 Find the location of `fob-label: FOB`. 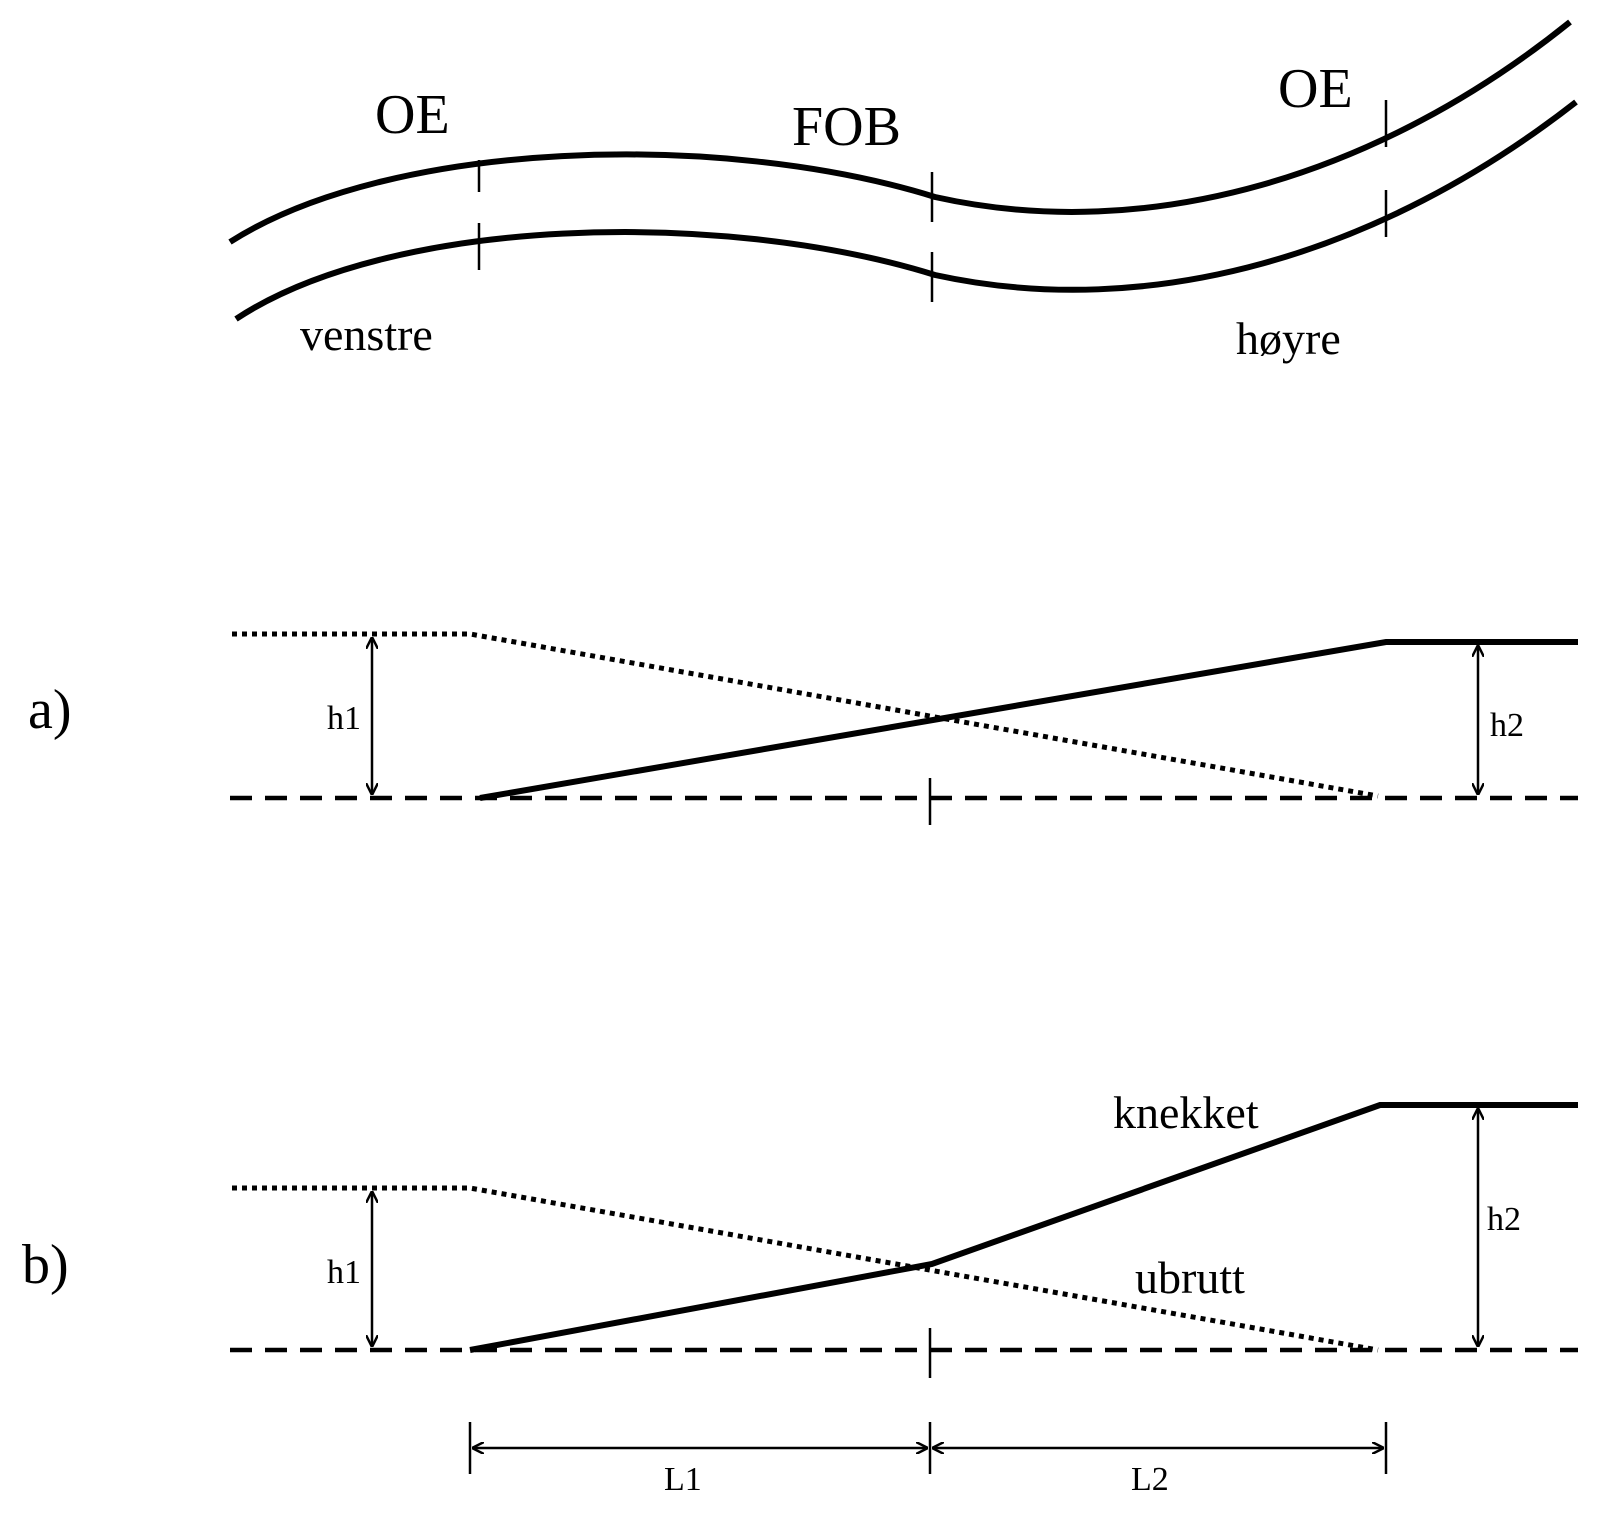

fob-label: FOB is located at coordinates (846, 127).